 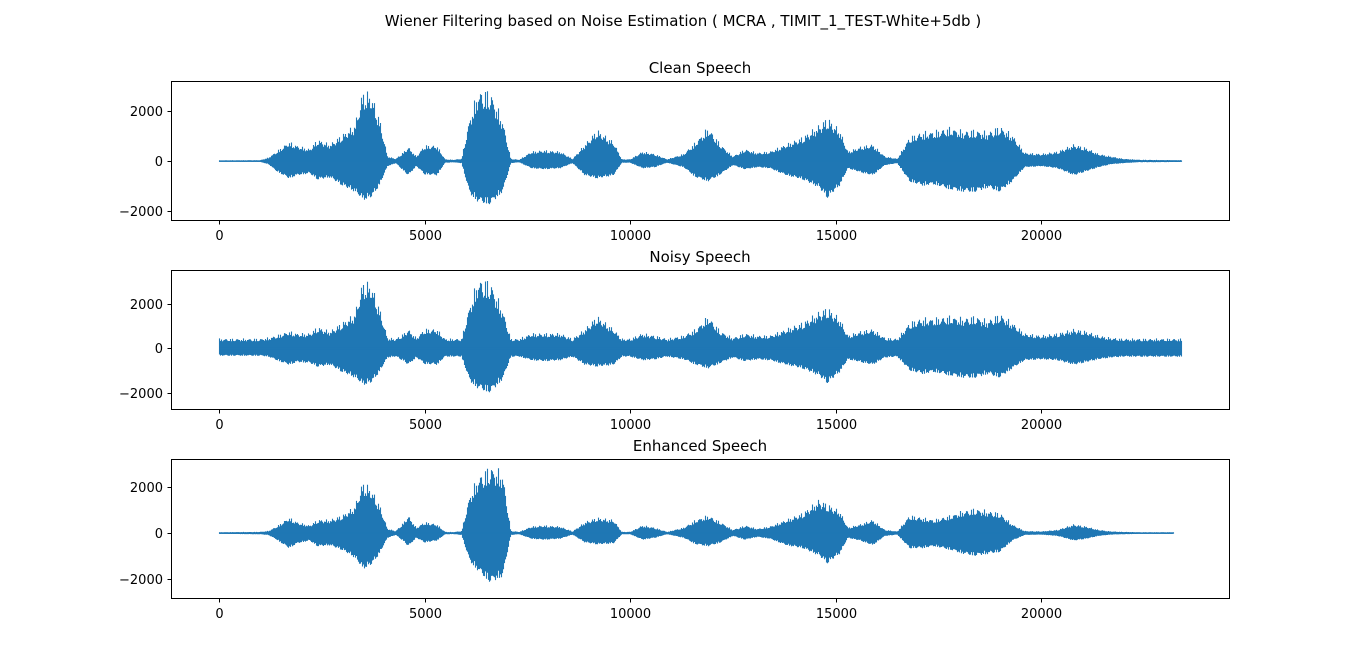 I want to click on axes-title: Enhanced Speech, so click(x=700, y=446).